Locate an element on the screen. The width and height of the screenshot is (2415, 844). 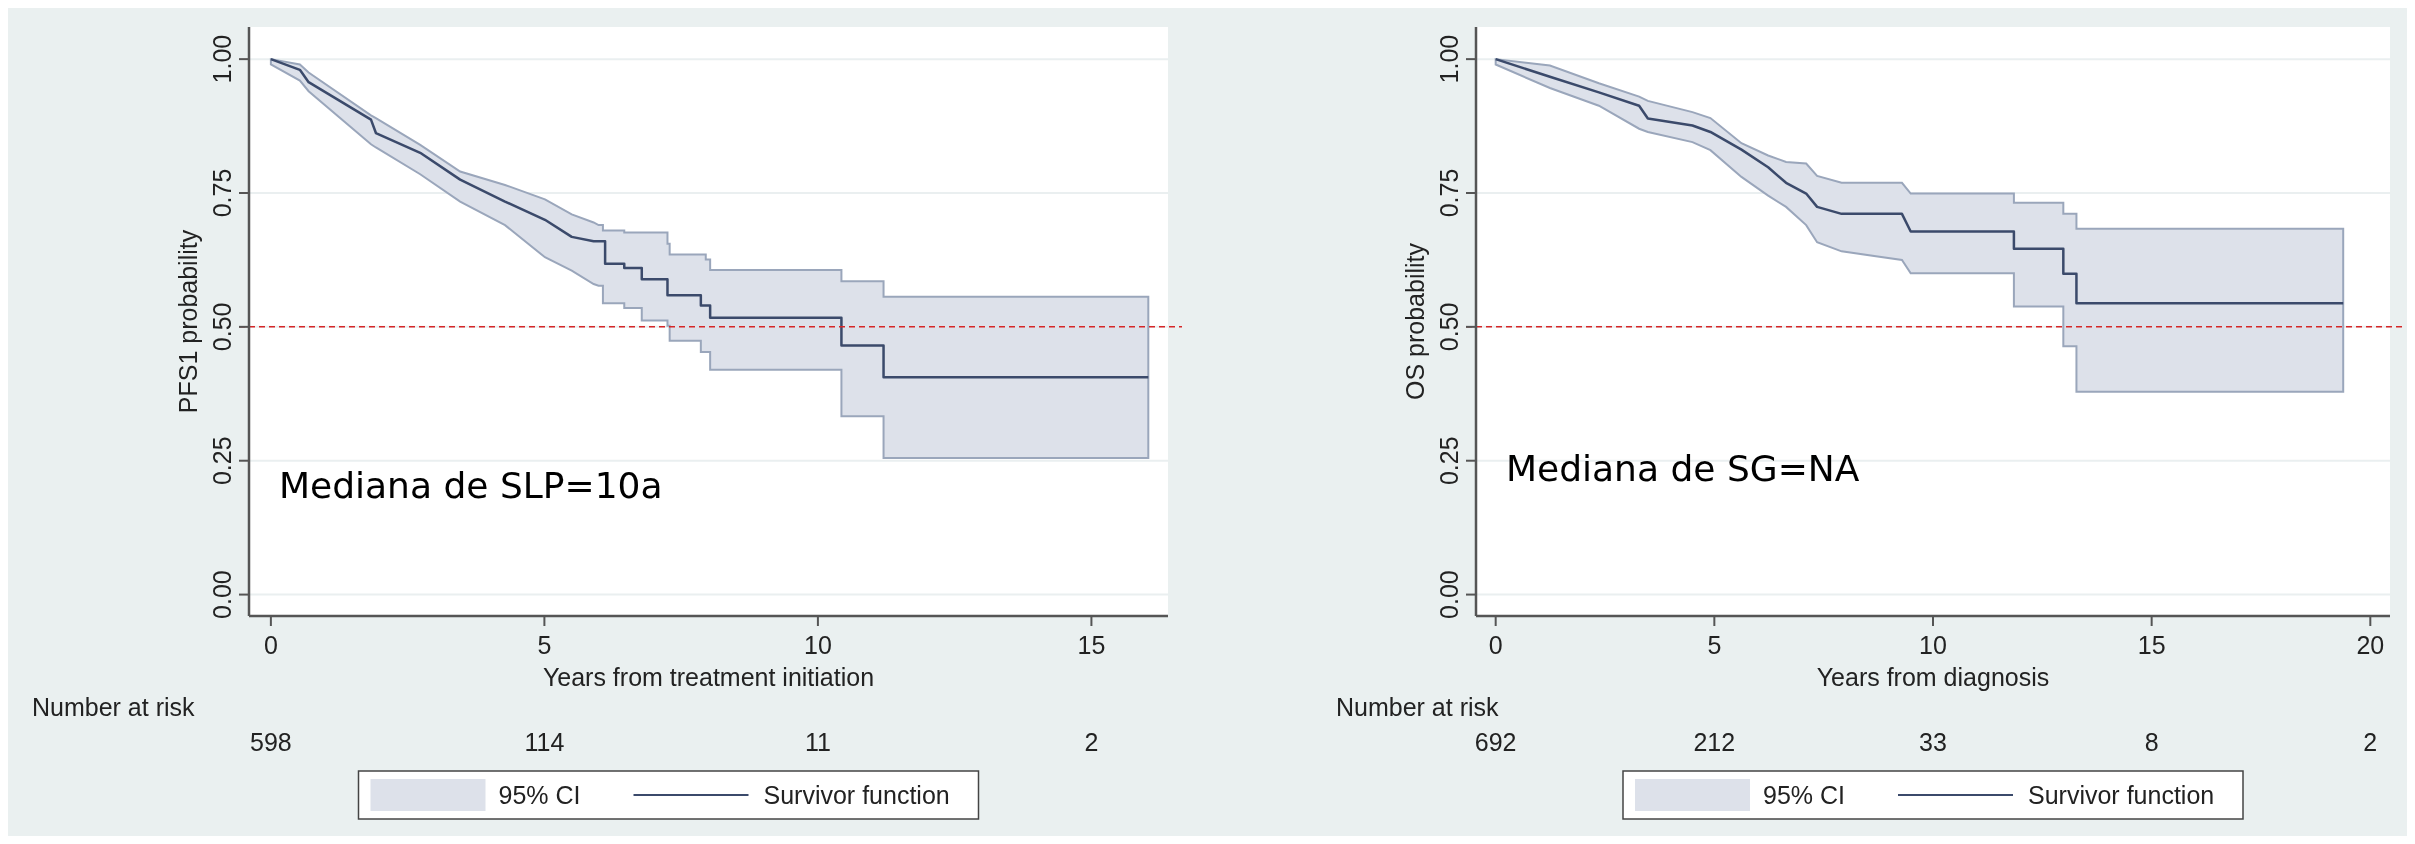
y-axis-title: OS probability is located at coordinates (1415, 321).